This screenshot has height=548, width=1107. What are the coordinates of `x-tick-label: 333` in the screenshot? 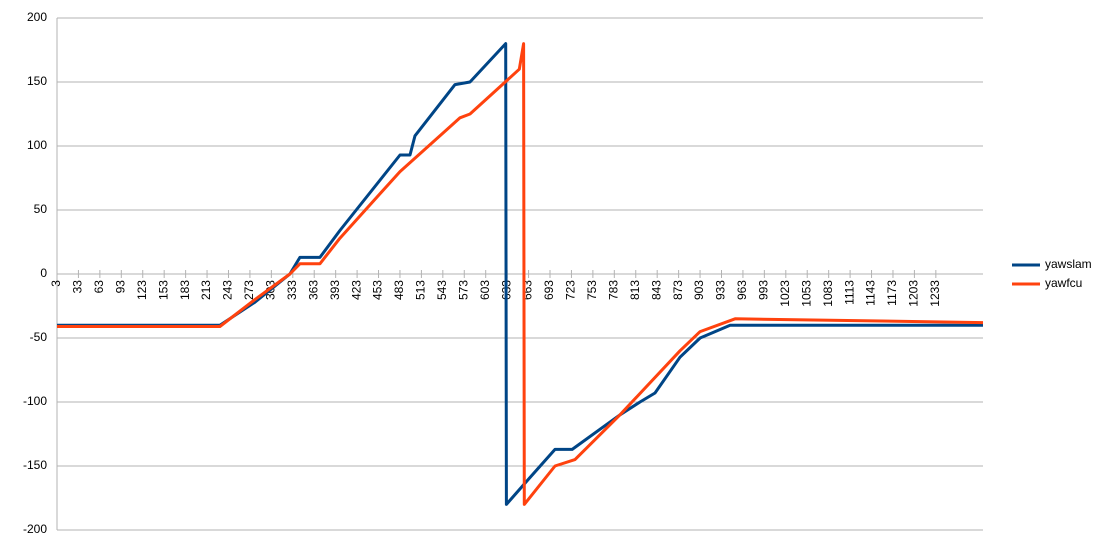 It's located at (292, 290).